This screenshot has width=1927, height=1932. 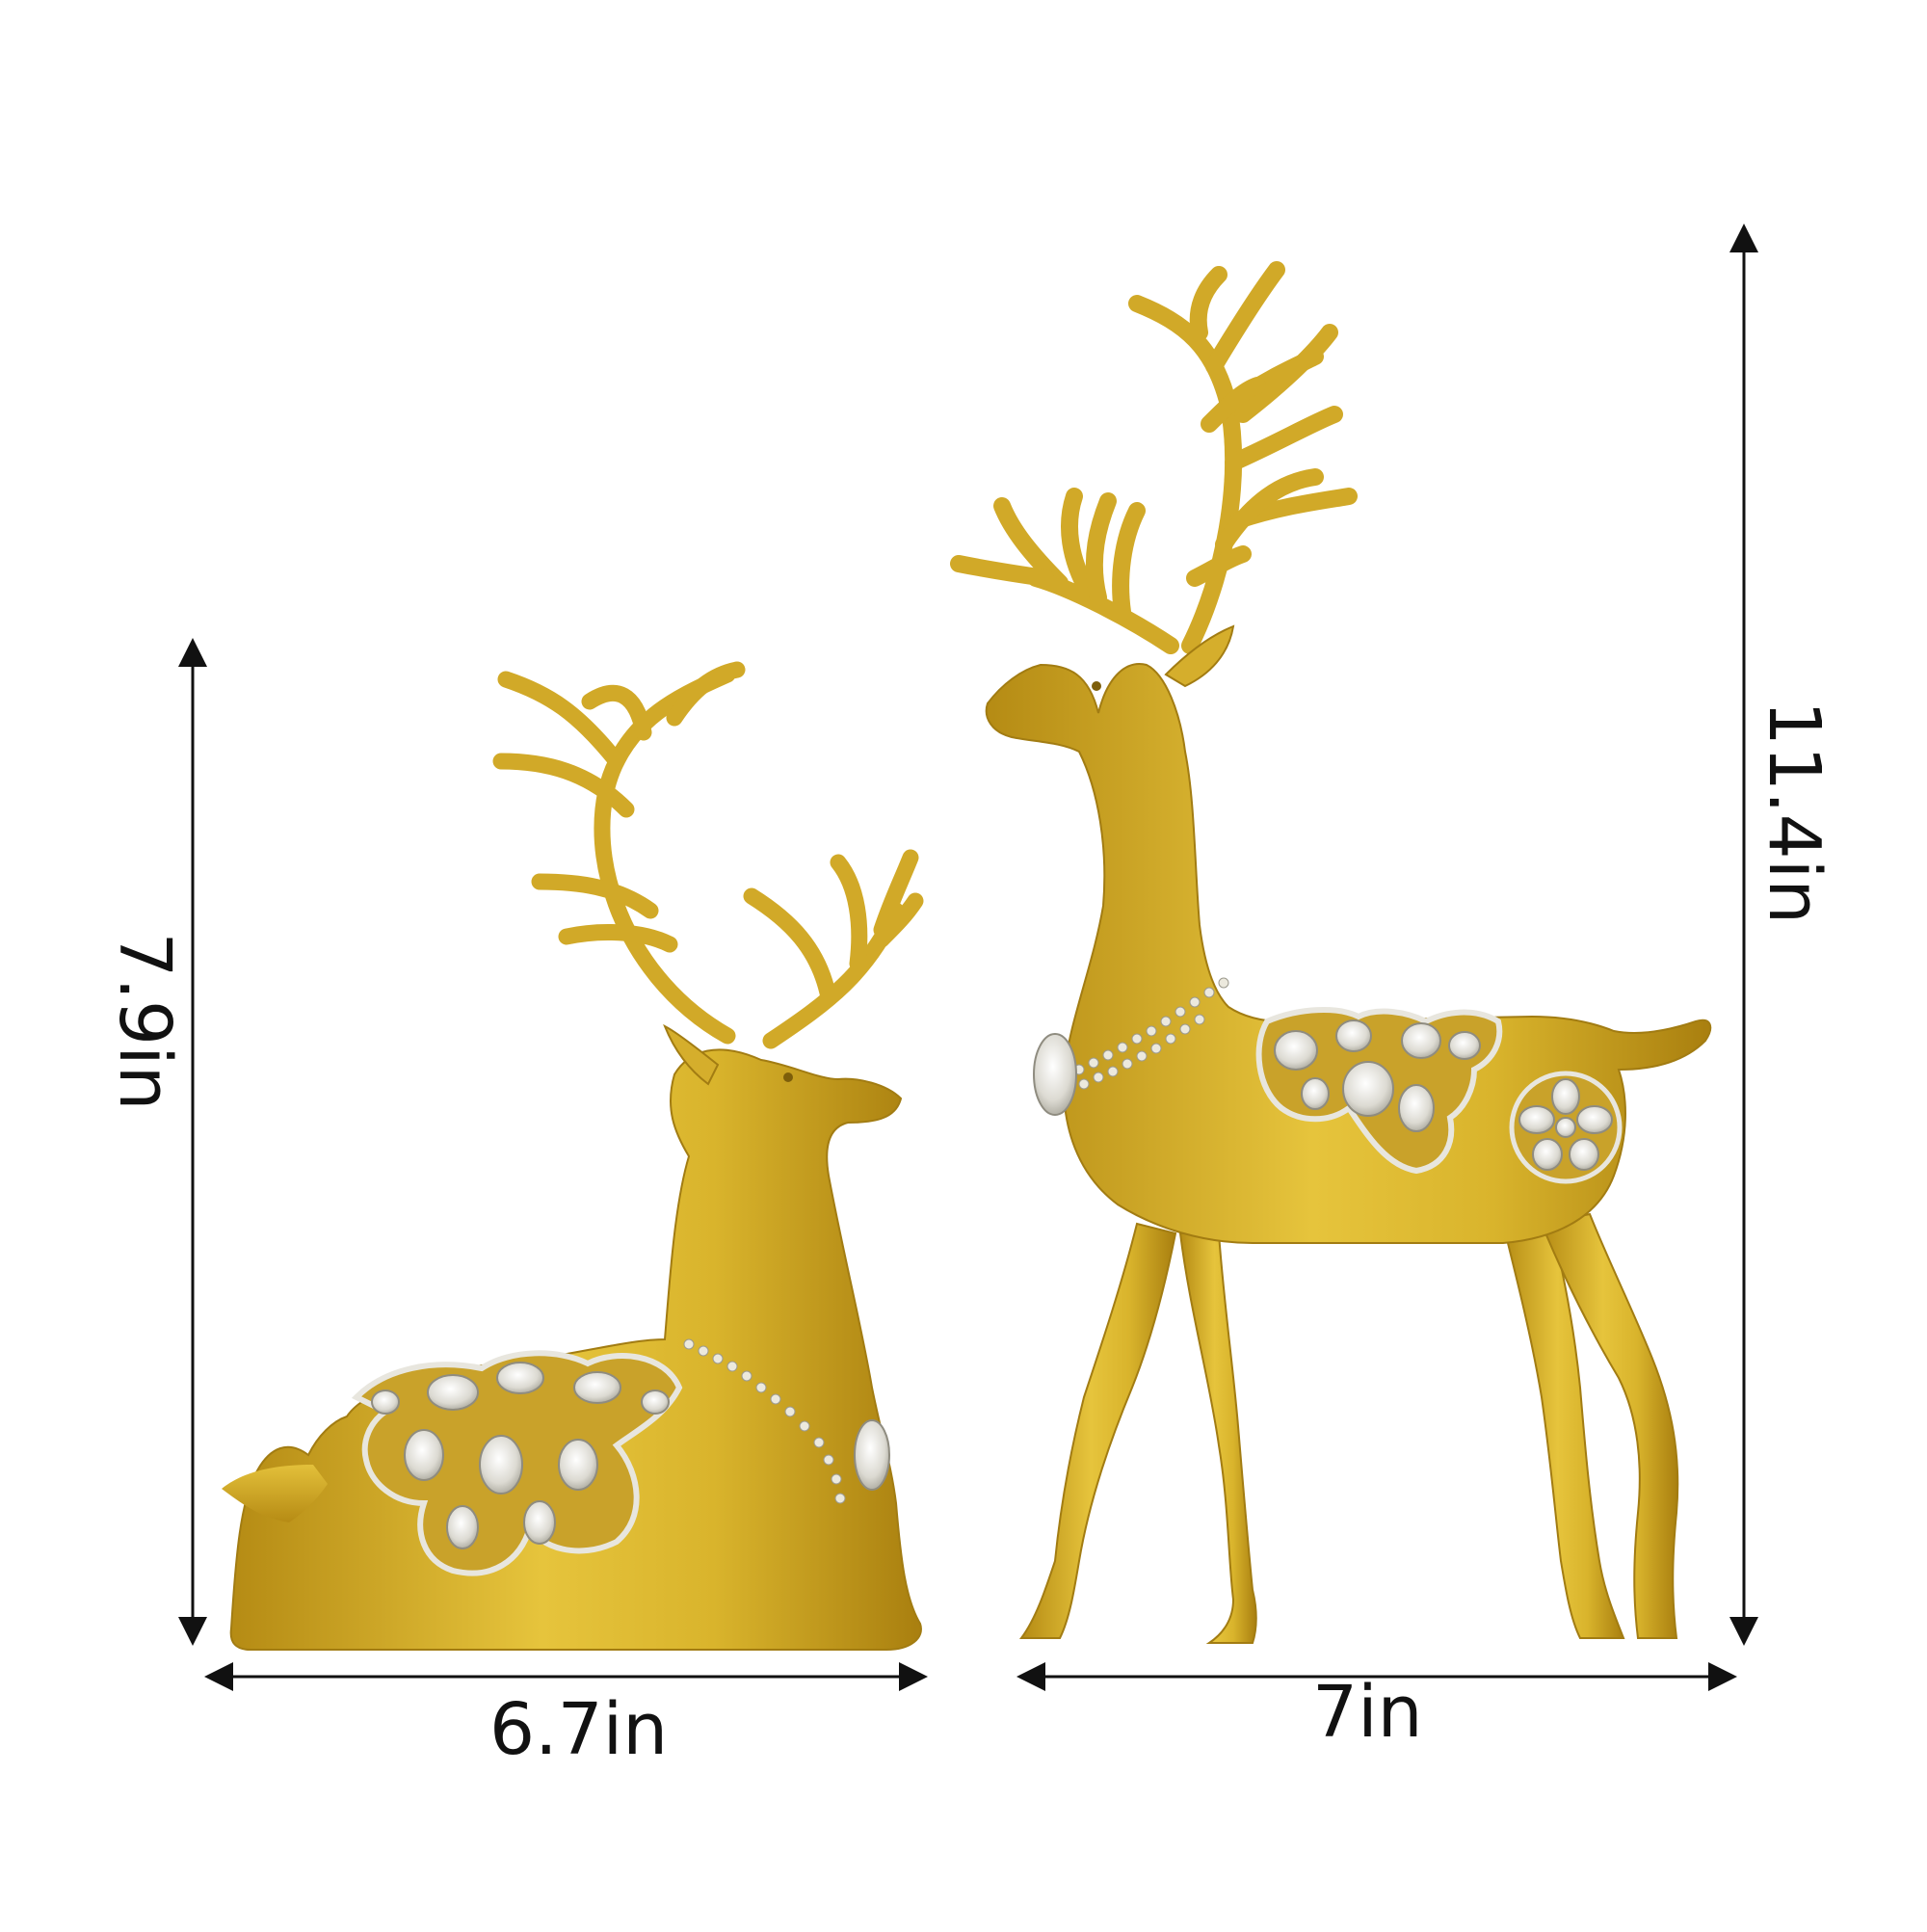 I want to click on standing-deer-blanket, so click(x=1379, y=1091).